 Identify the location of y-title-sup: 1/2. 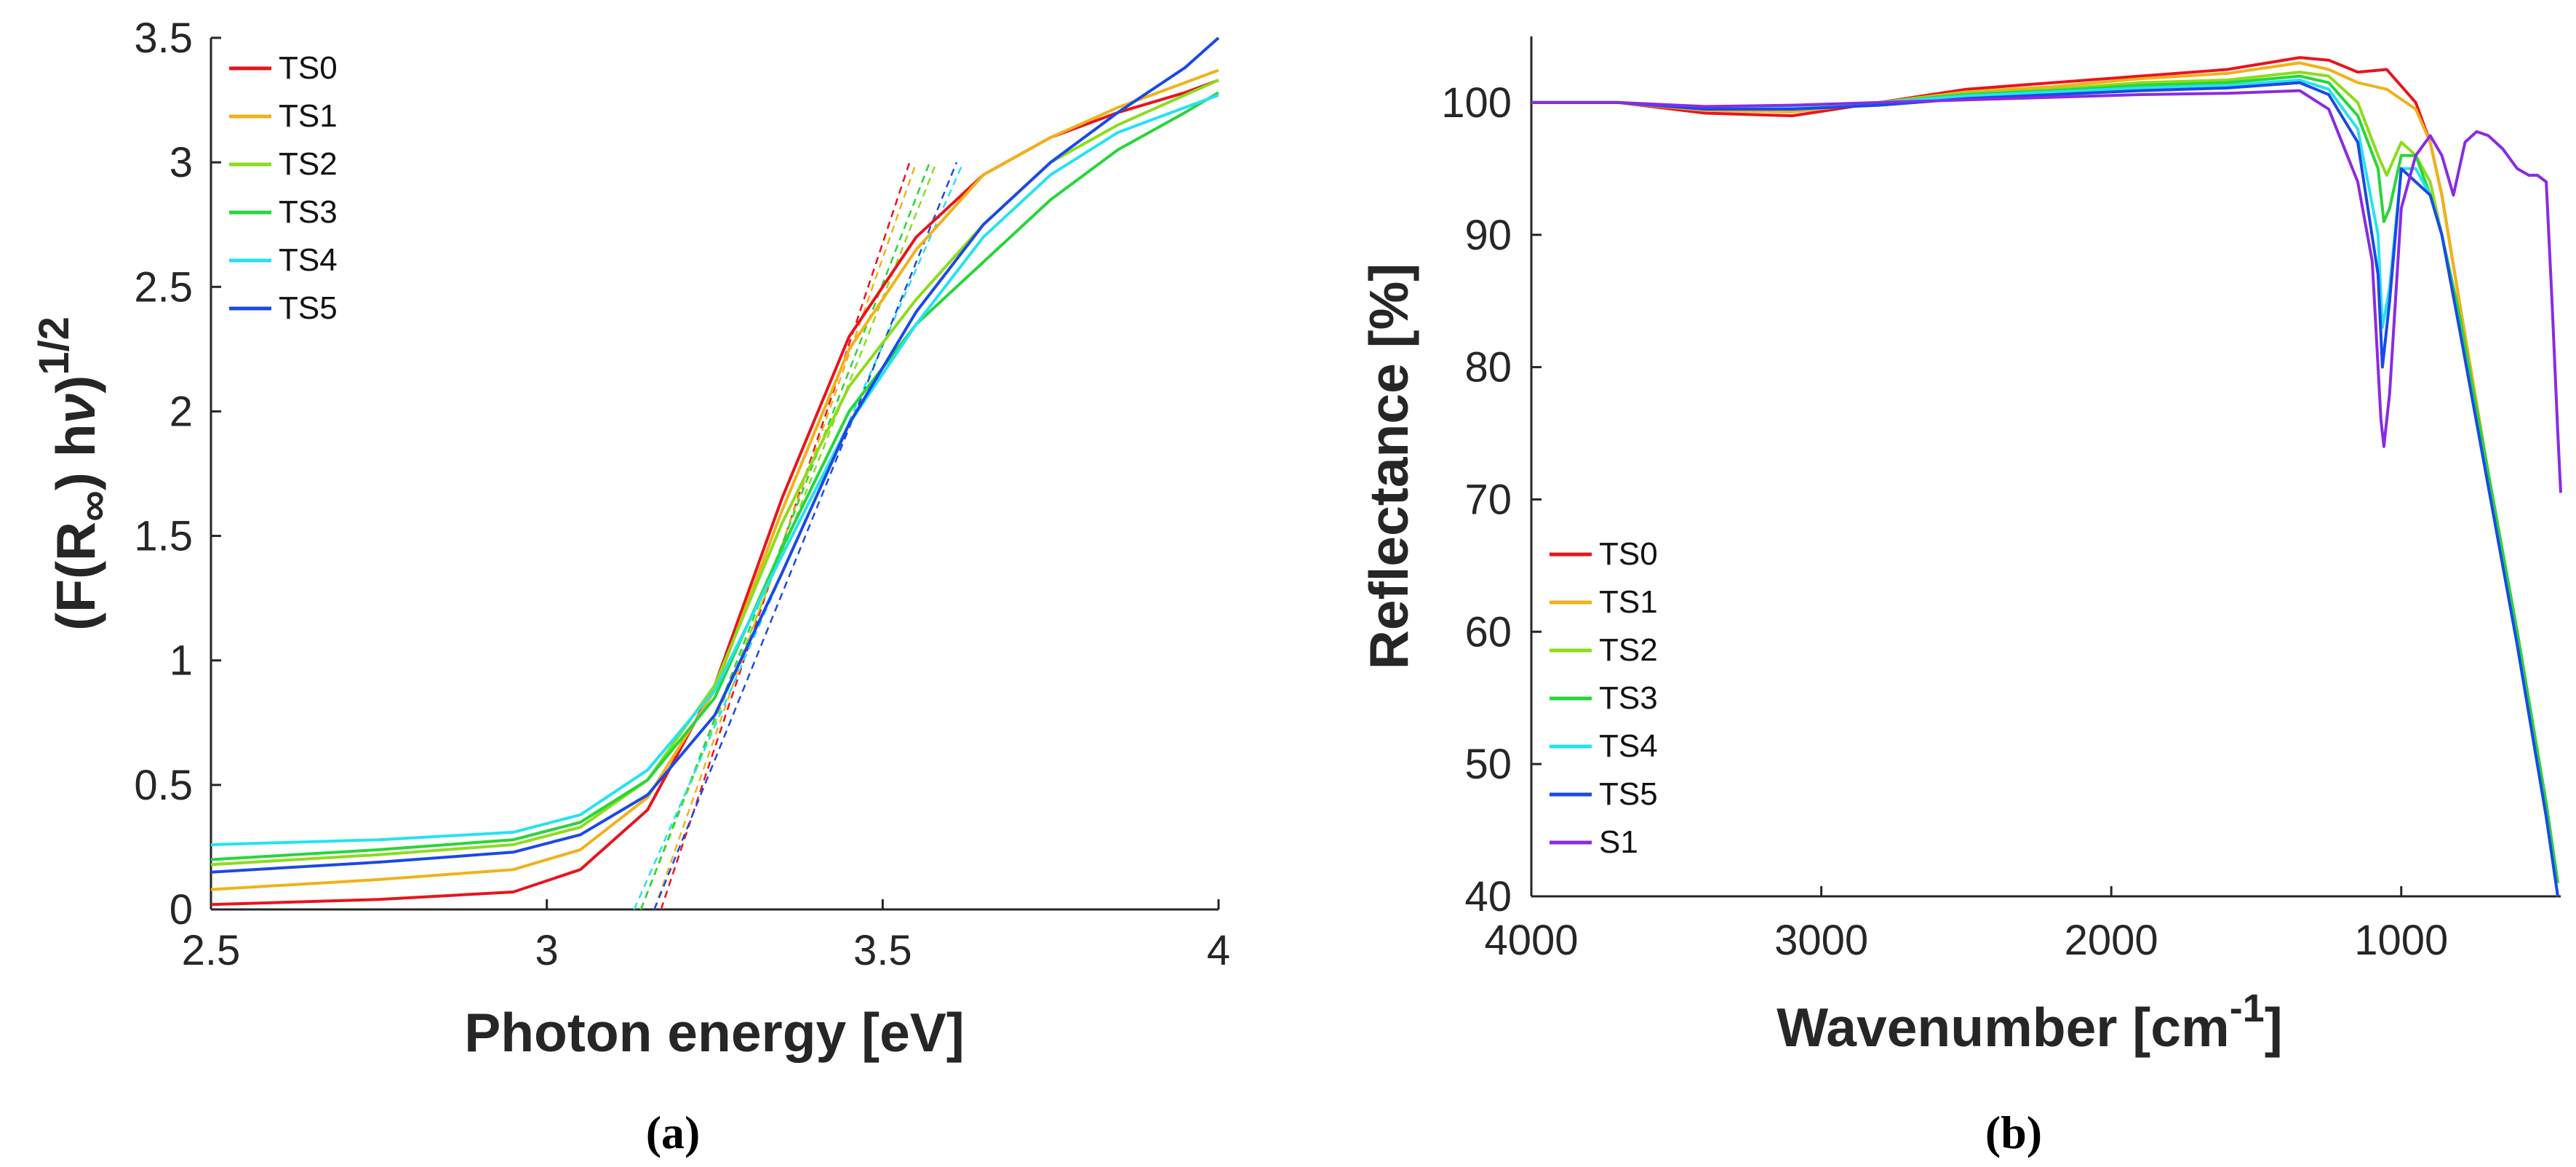
(54, 345).